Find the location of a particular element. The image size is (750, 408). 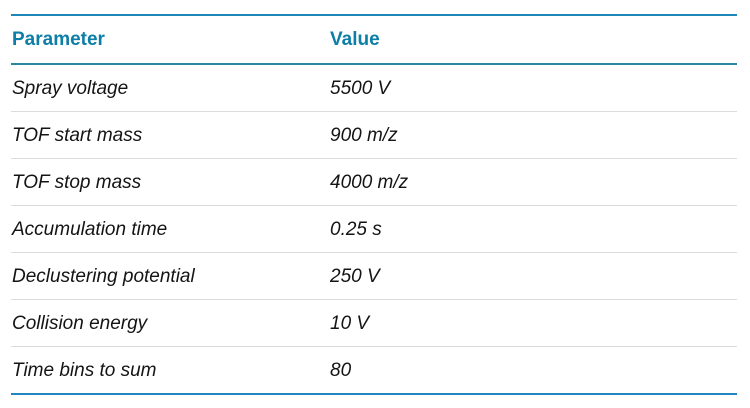

value-cell: 80 is located at coordinates (341, 370).